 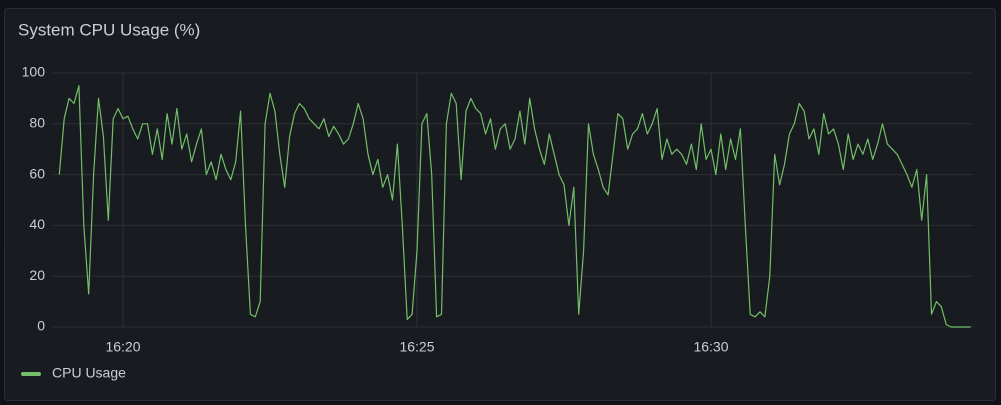 I want to click on y-tick-label: 0, so click(x=41, y=326).